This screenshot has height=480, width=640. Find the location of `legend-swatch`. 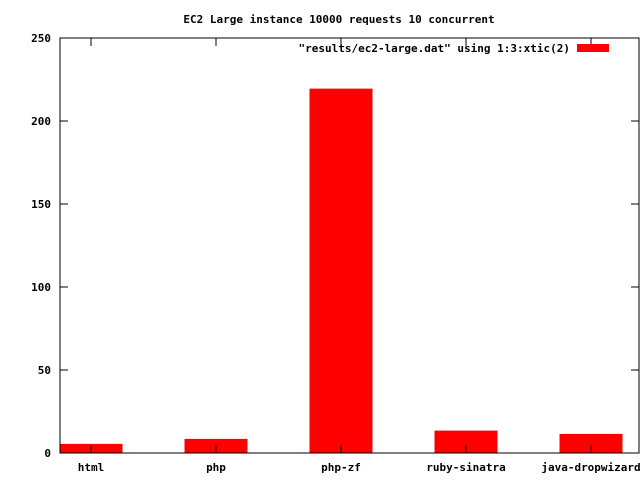

legend-swatch is located at coordinates (593, 48).